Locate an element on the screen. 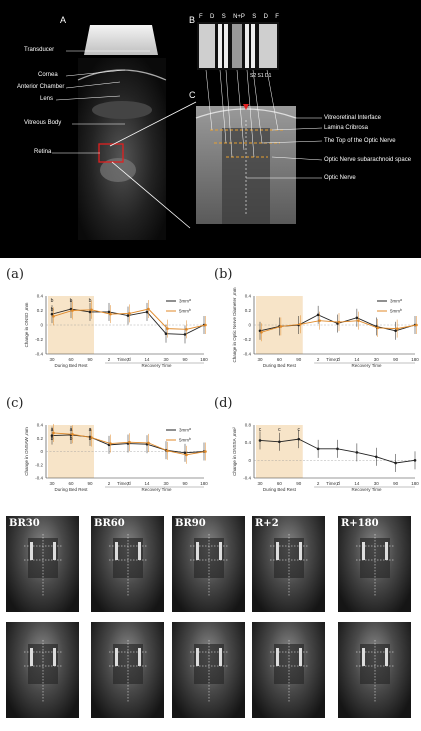 The height and width of the screenshot is (731, 421). label-lens: Lens is located at coordinates (47, 99).